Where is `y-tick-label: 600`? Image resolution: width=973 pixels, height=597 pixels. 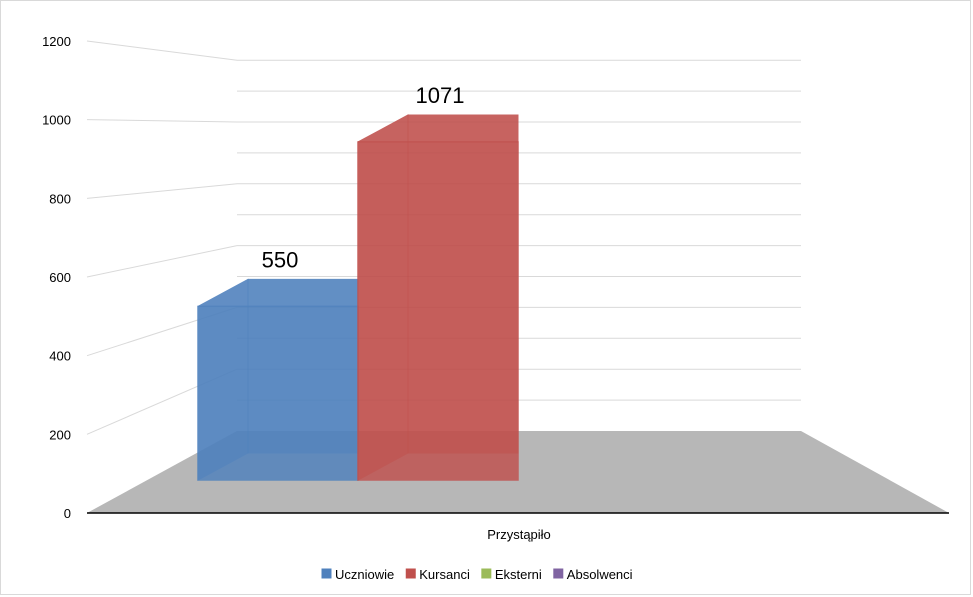
y-tick-label: 600 is located at coordinates (60, 277).